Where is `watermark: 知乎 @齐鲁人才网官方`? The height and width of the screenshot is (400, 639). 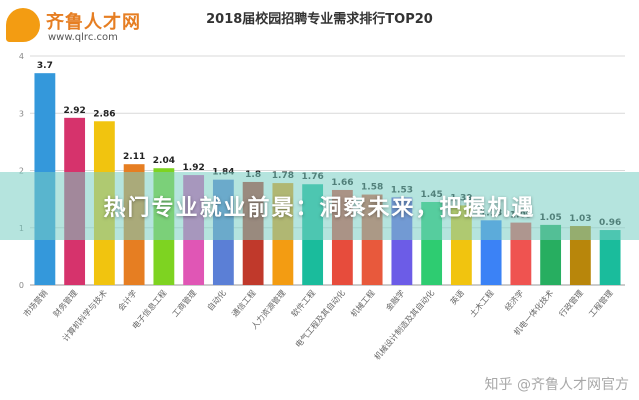
watermark: 知乎 @齐鲁人才网官方 is located at coordinates (556, 385).